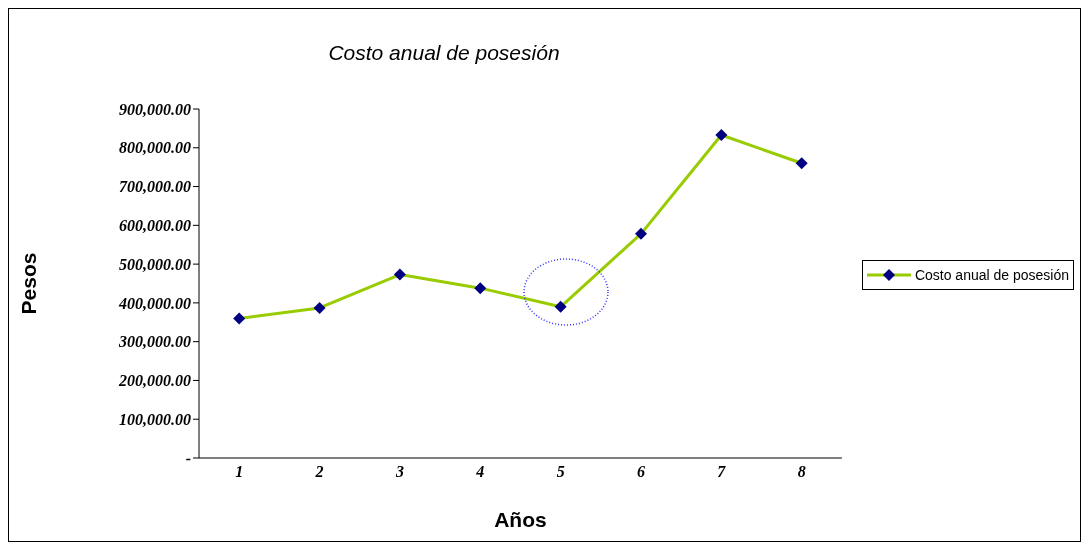  I want to click on y-tick-label: 900,000.00, so click(155, 109).